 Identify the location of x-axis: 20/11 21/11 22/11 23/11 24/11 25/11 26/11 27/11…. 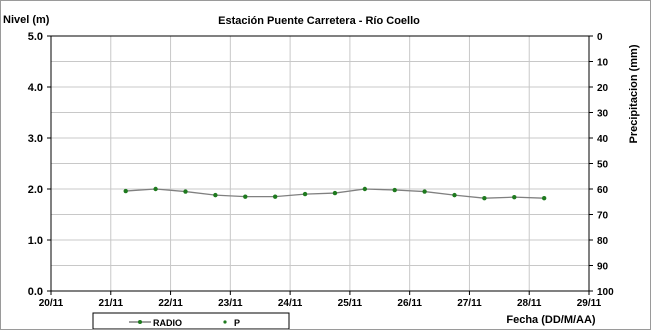
(320, 300).